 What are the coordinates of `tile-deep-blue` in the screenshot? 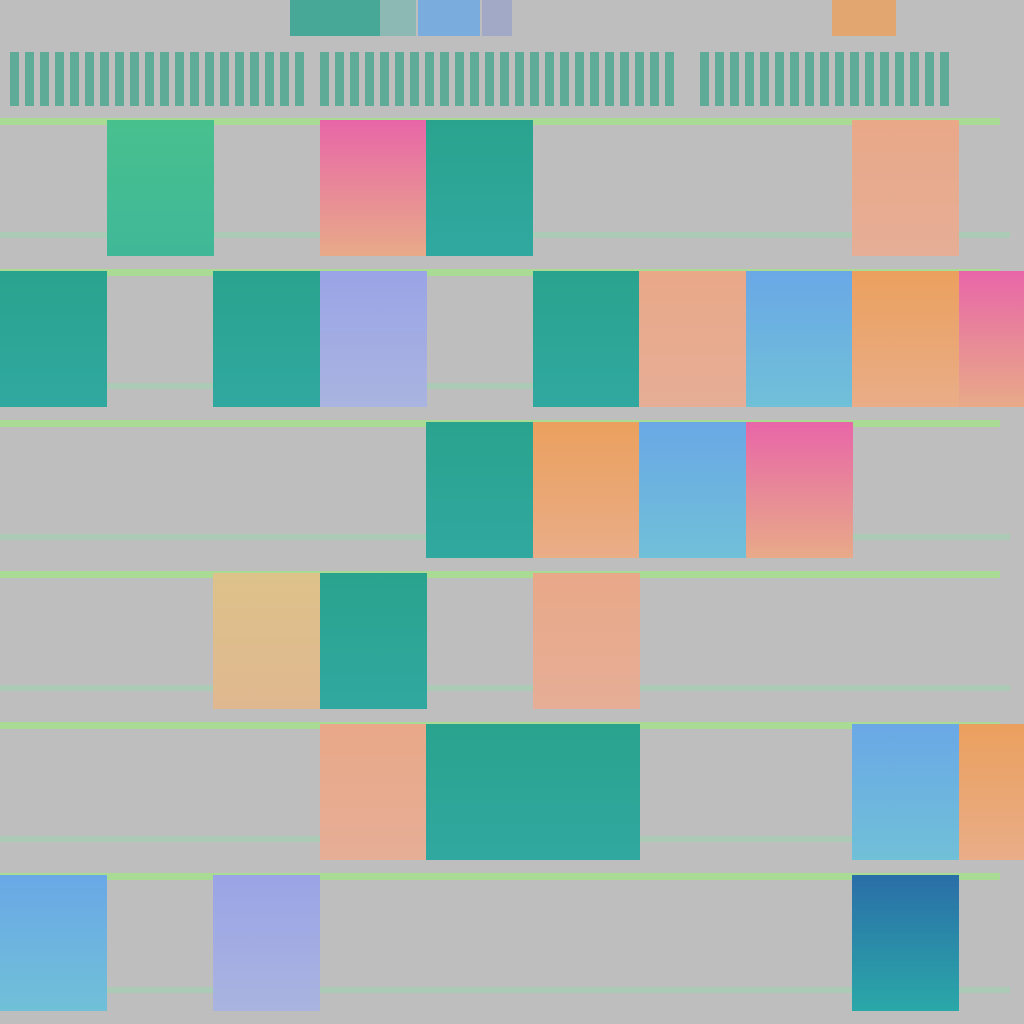 It's located at (905, 943).